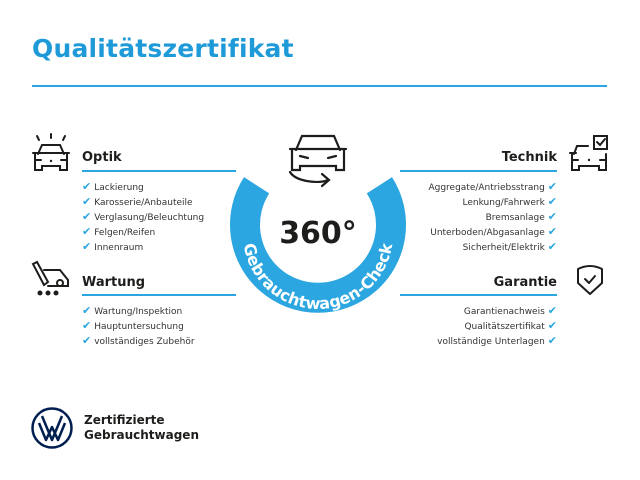 The image size is (640, 480). What do you see at coordinates (159, 171) in the screenshot?
I see `optik-divider` at bounding box center [159, 171].